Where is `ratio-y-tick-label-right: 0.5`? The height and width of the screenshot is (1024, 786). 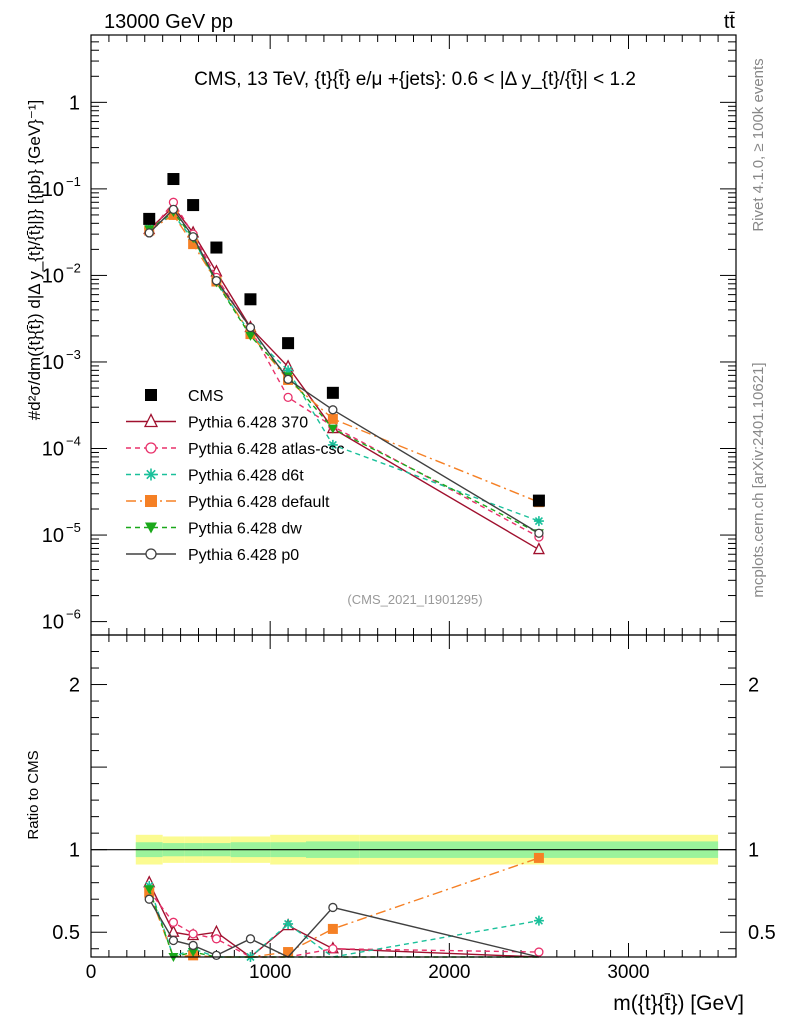 ratio-y-tick-label-right: 0.5 is located at coordinates (762, 933).